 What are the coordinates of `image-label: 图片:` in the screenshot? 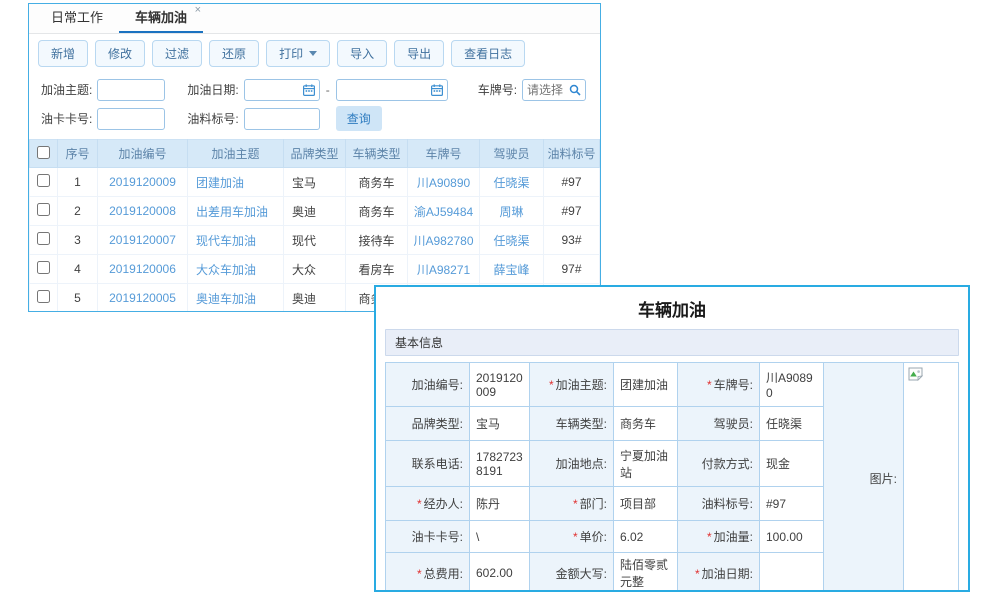 It's located at (863, 476).